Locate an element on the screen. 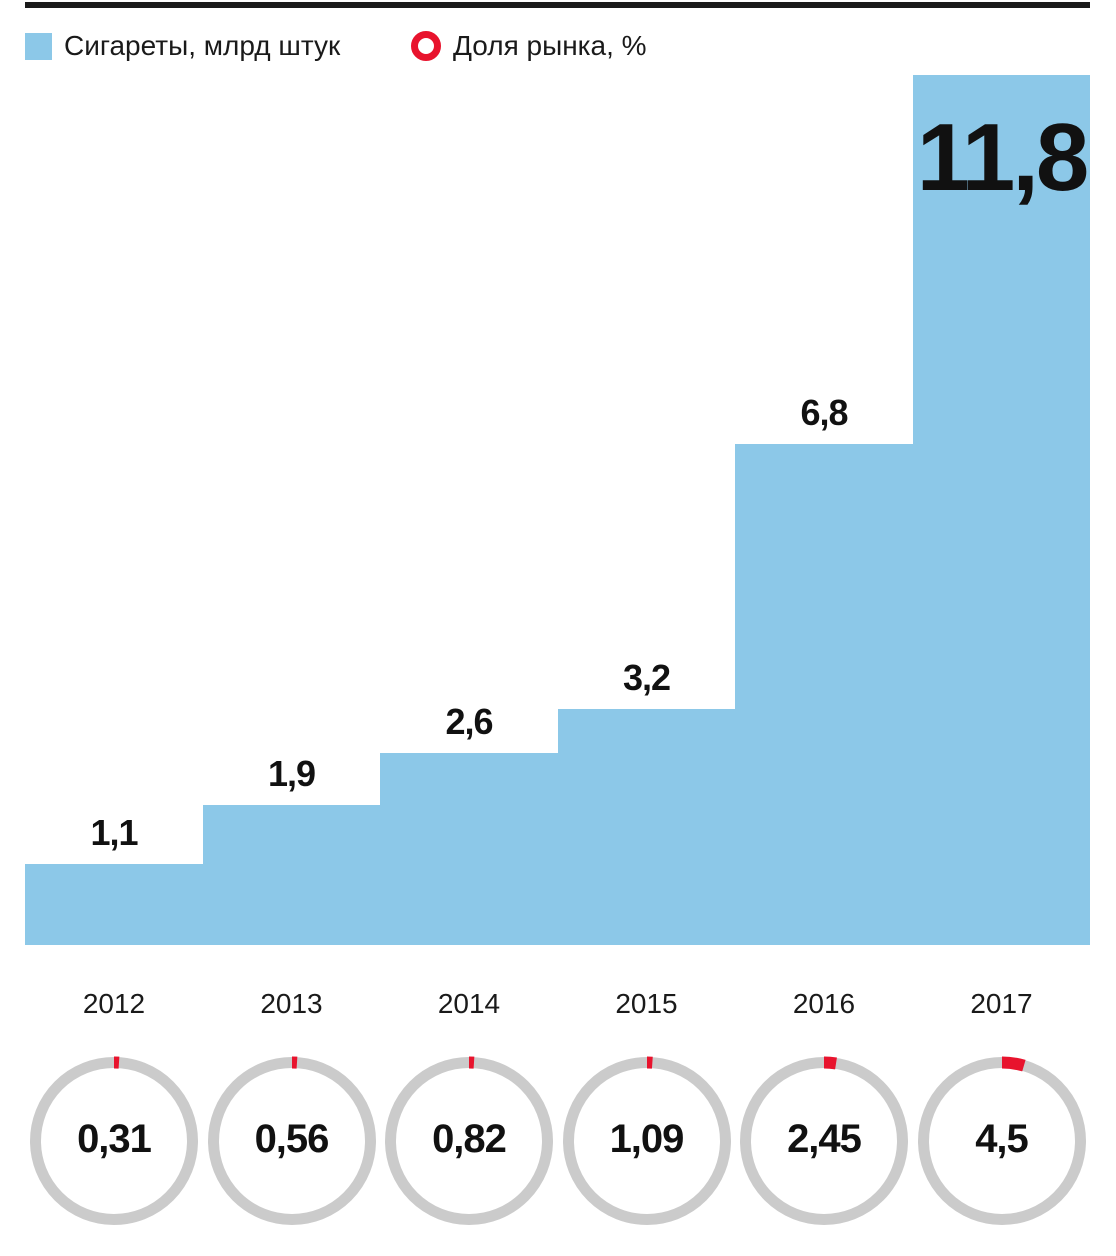 This screenshot has width=1116, height=1256. year-label-2016: 2016 is located at coordinates (824, 1003).